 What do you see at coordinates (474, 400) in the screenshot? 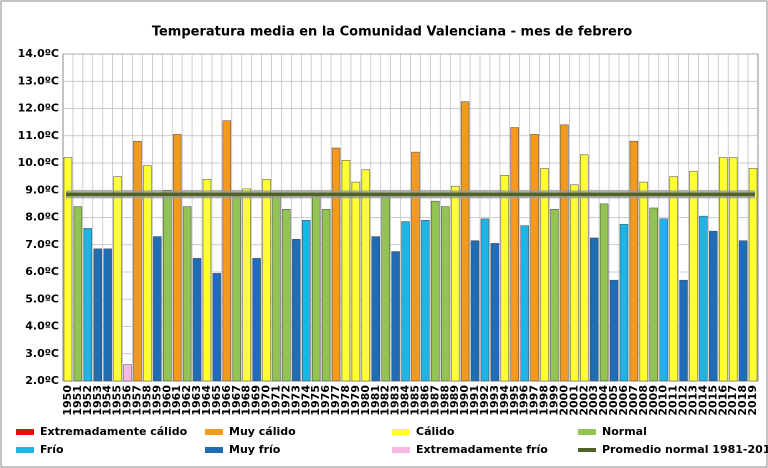
I see `x-tick-label: 1991` at bounding box center [474, 400].